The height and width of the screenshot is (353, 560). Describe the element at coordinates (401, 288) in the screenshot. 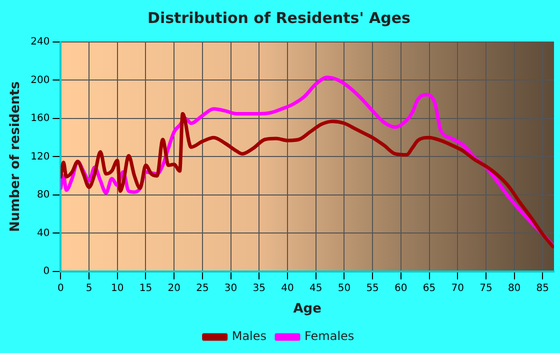

I see `x-tick-label: 60` at that location.